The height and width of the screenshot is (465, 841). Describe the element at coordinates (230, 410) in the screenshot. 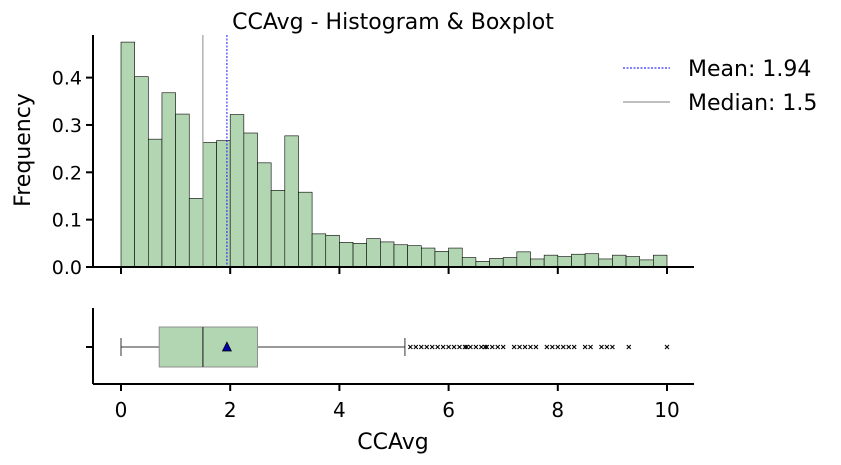

I see `x-tick-label: 2` at that location.